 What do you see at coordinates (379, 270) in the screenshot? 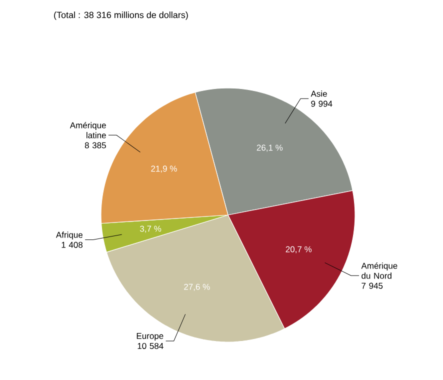
I see `slice-label: Amérique du Nord` at bounding box center [379, 270].